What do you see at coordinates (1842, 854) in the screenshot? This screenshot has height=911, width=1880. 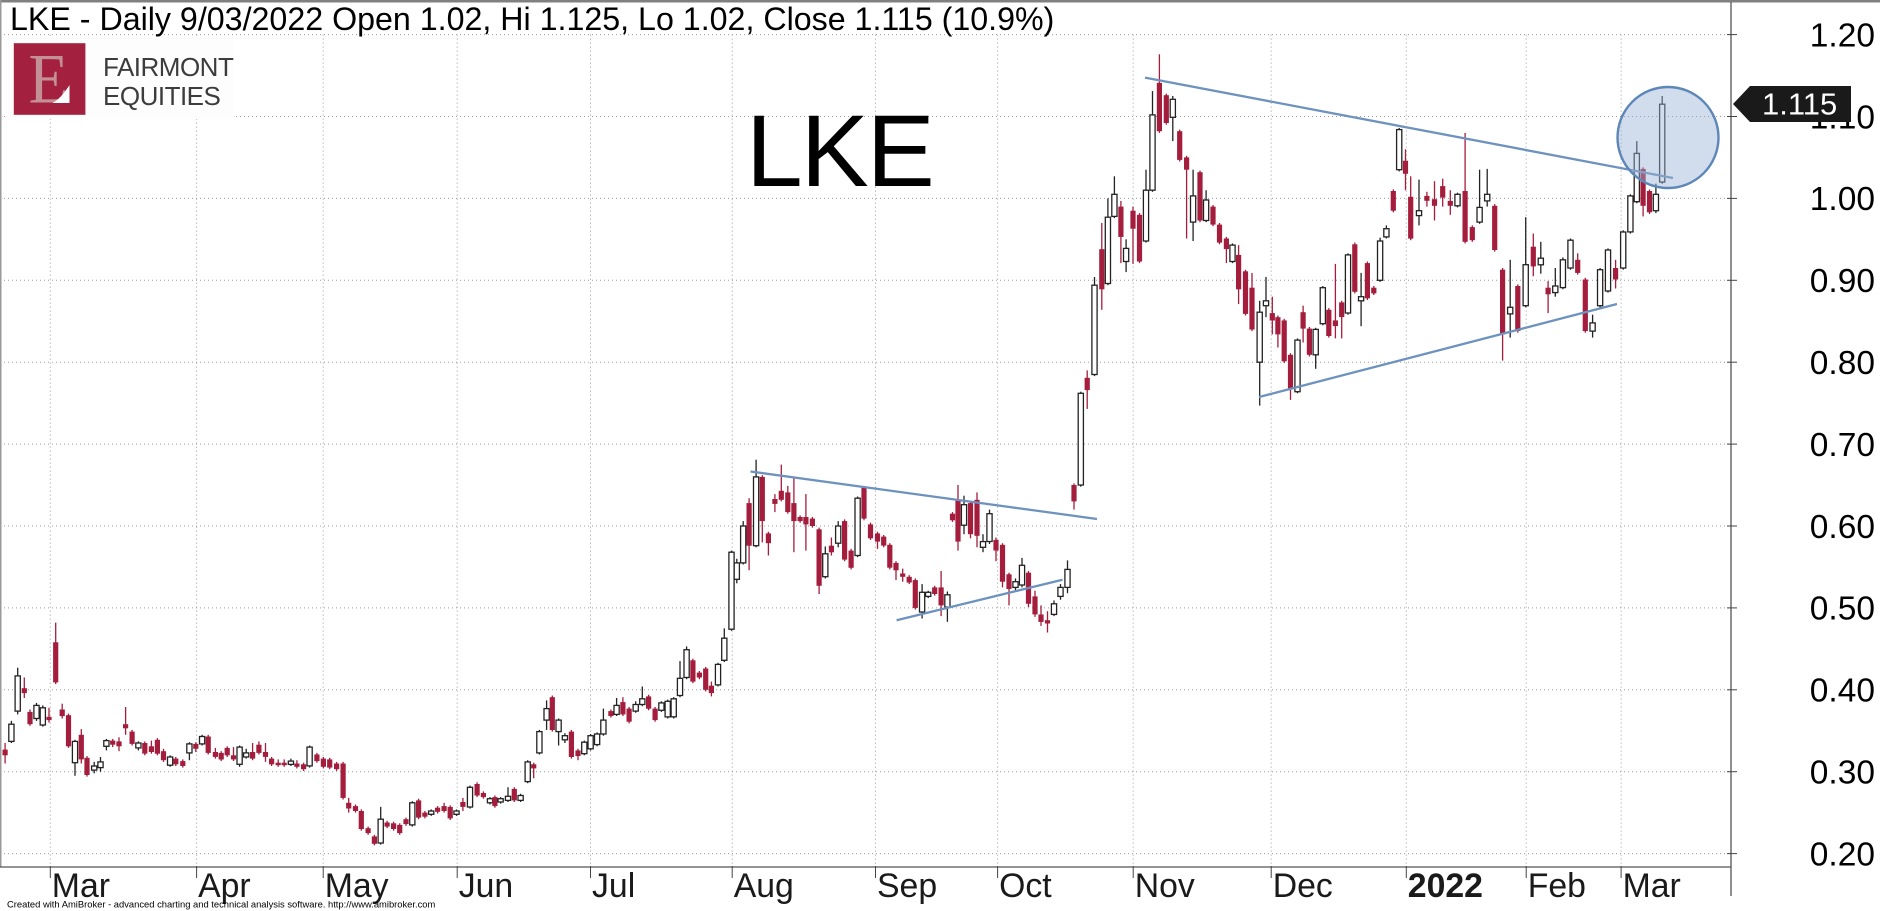 I see `svg-text: 0.20` at bounding box center [1842, 854].